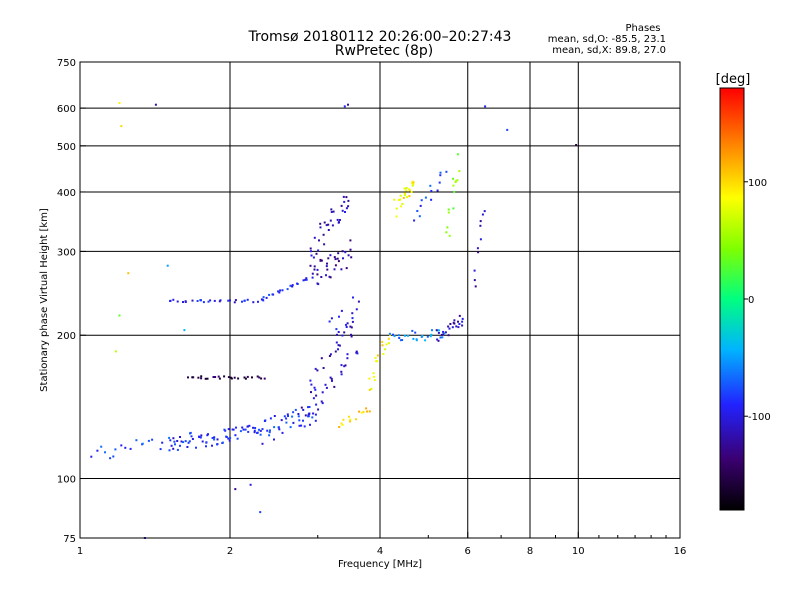 The image size is (800, 600). Describe the element at coordinates (607, 39) in the screenshot. I see `legend-line-o: mean, sd,O: -85.5, 23.1` at that location.